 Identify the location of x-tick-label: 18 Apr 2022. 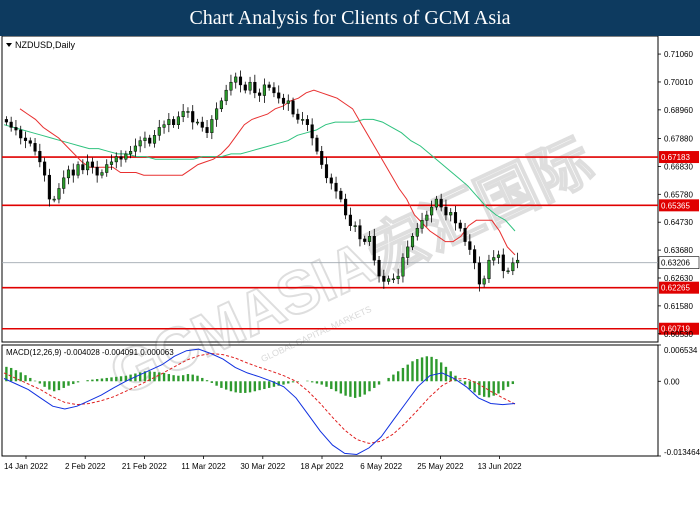
(322, 466).